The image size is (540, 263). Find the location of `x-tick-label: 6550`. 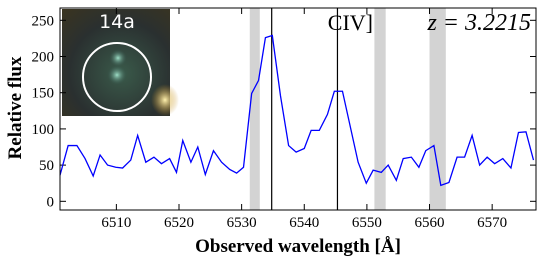

x-tick-label: 6550 is located at coordinates (367, 223).